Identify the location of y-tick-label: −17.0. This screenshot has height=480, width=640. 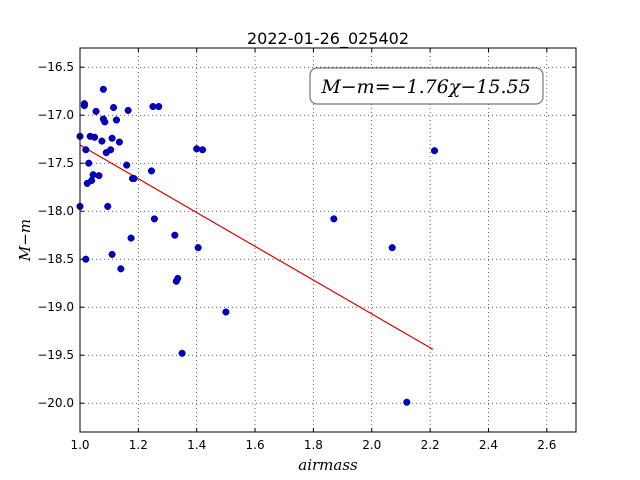
(55, 115).